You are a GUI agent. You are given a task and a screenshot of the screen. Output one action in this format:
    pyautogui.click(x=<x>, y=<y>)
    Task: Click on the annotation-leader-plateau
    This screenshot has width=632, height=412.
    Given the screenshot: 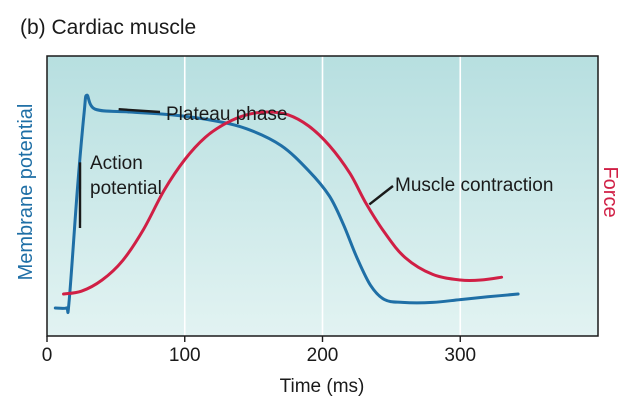 What is the action you would take?
    pyautogui.click(x=139, y=111)
    